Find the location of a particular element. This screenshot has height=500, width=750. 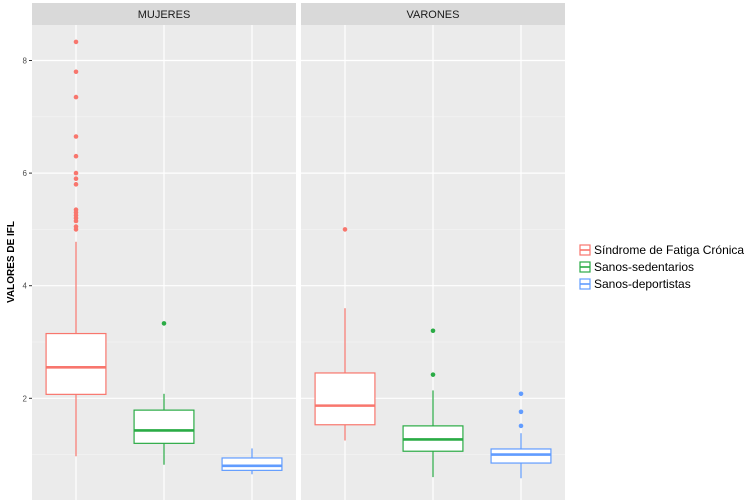

legend-label: Sanos-sedentarios is located at coordinates (644, 267).